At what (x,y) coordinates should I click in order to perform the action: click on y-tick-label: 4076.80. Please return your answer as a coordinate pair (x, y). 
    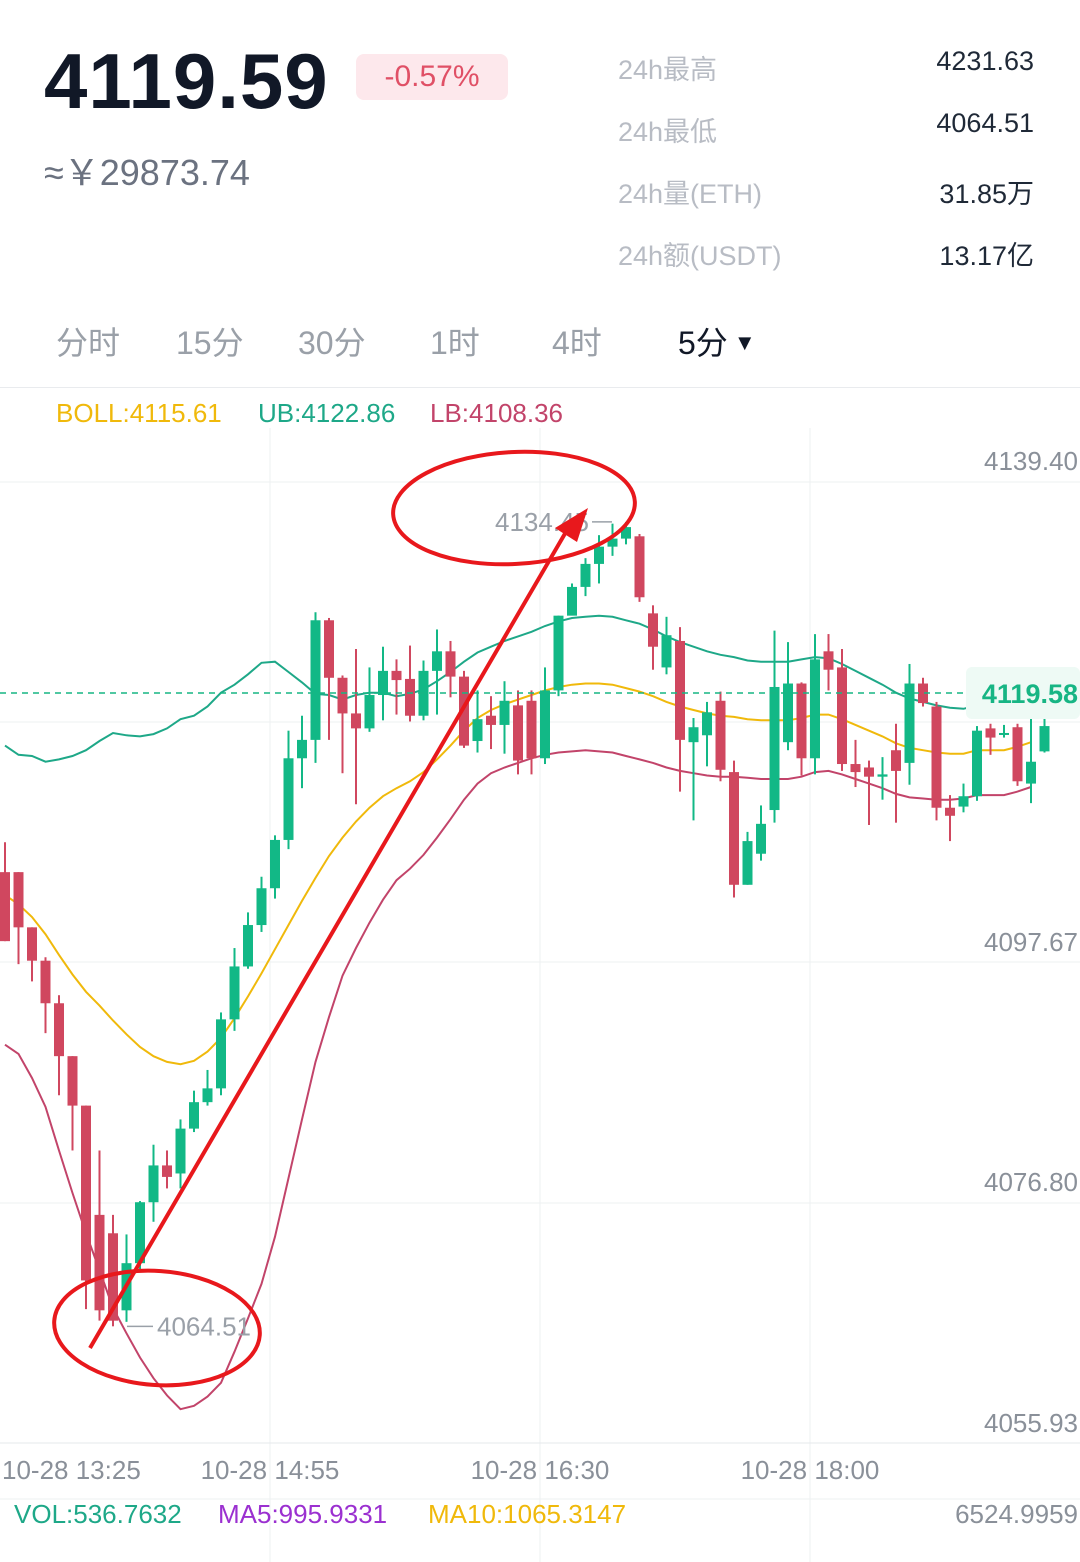
    Looking at the image, I should click on (1031, 1182).